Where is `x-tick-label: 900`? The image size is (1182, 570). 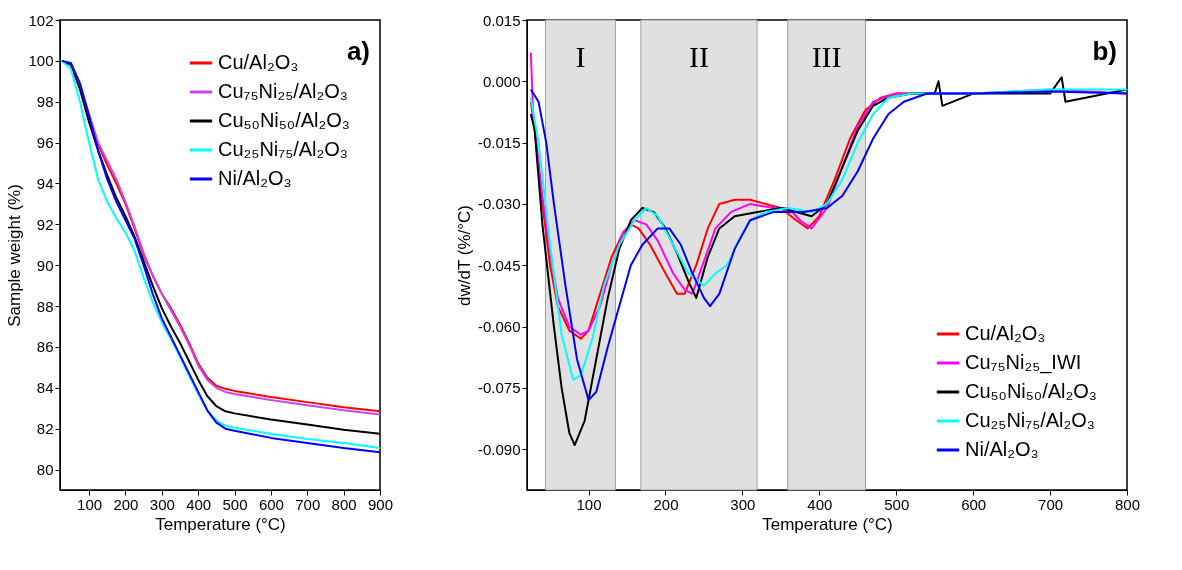
x-tick-label: 900 is located at coordinates (380, 504).